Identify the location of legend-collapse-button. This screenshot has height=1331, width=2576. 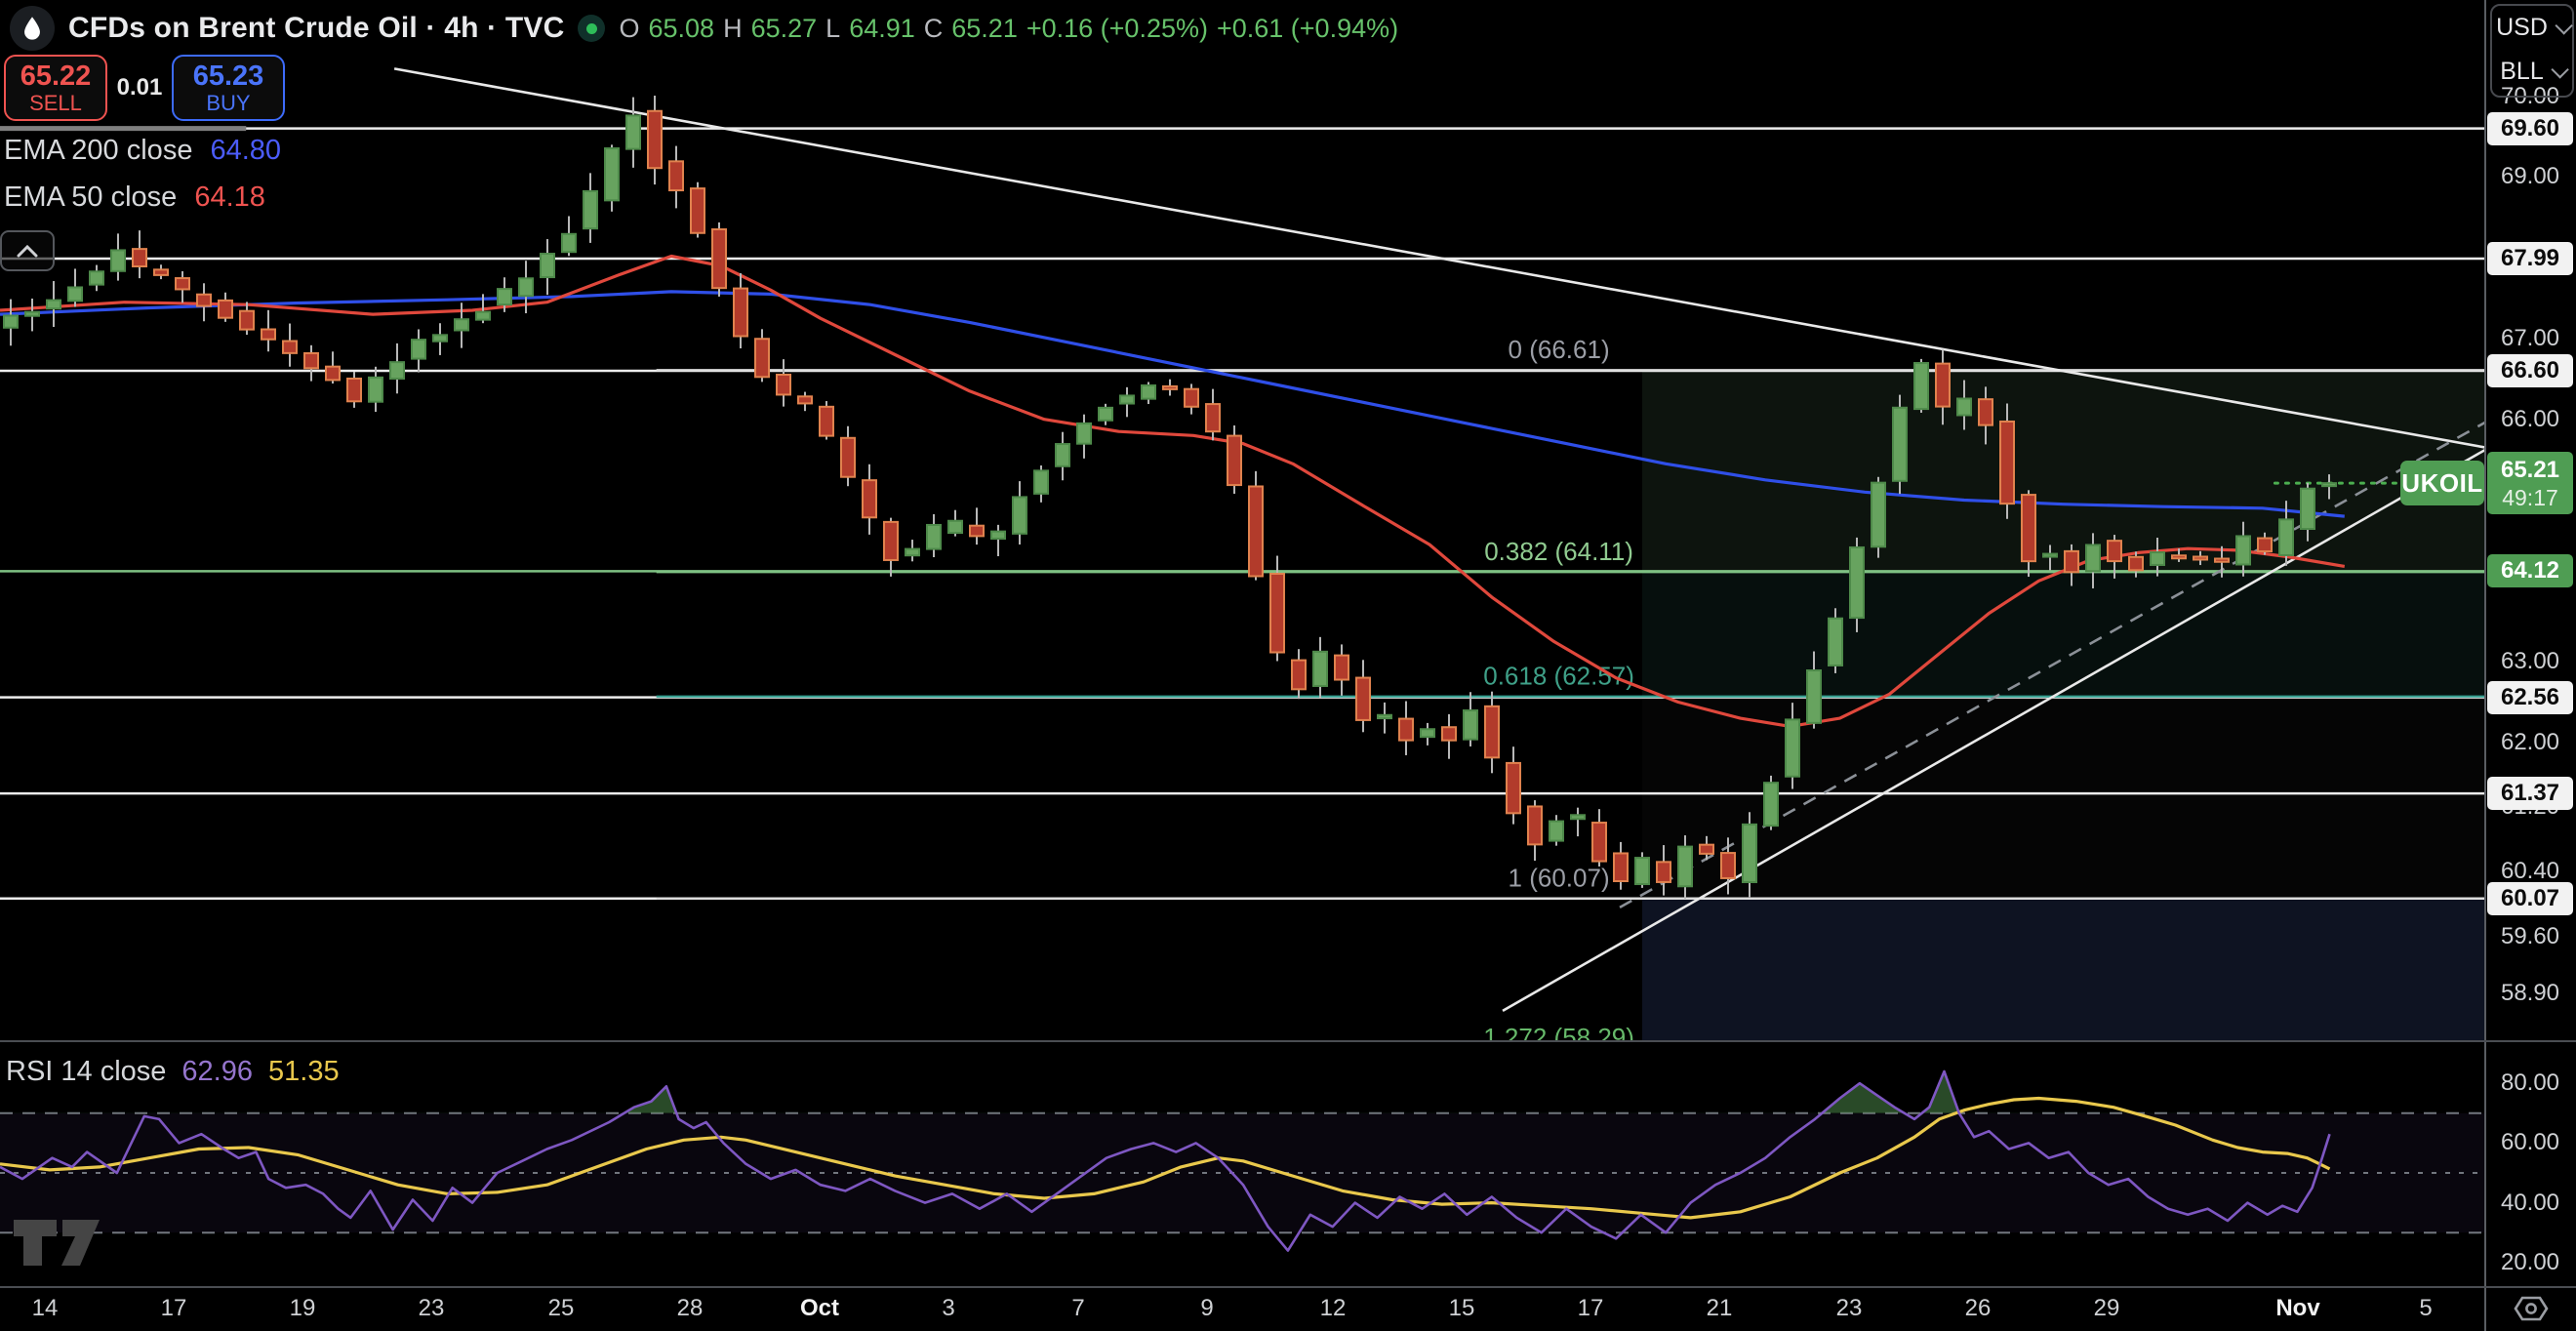
(27, 250).